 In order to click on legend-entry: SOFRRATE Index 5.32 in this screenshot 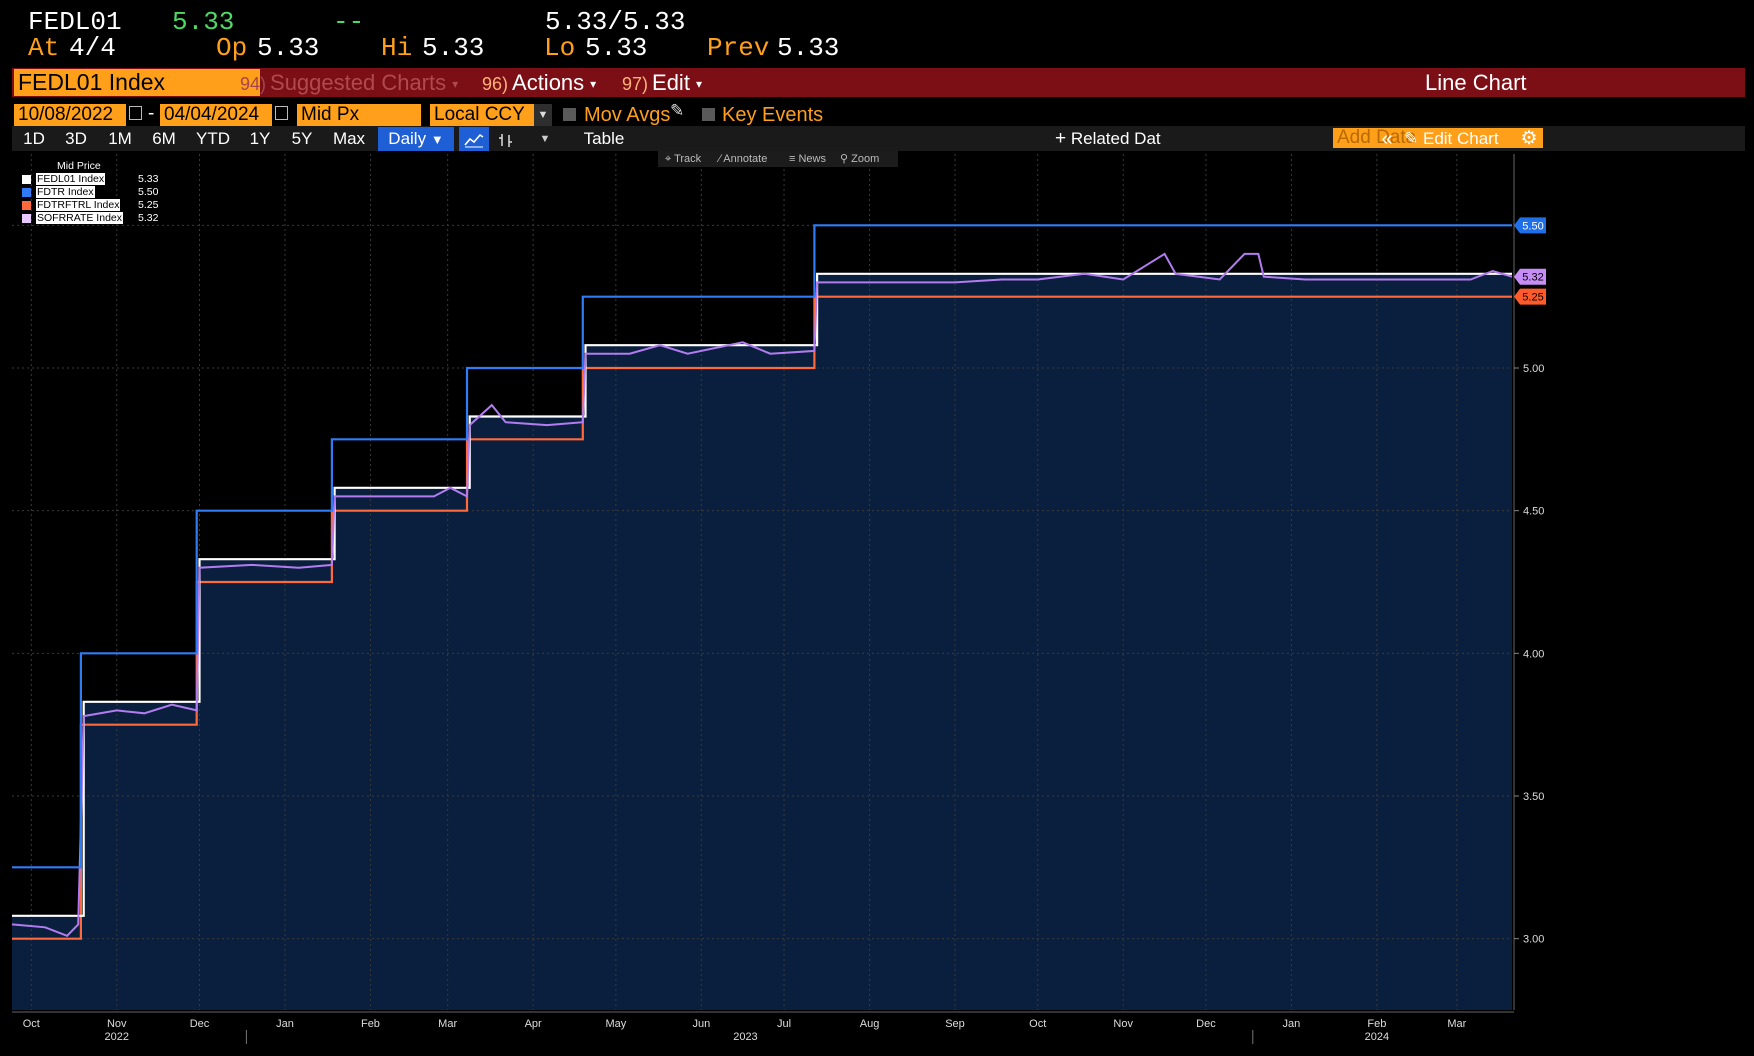, I will do `click(90, 218)`.